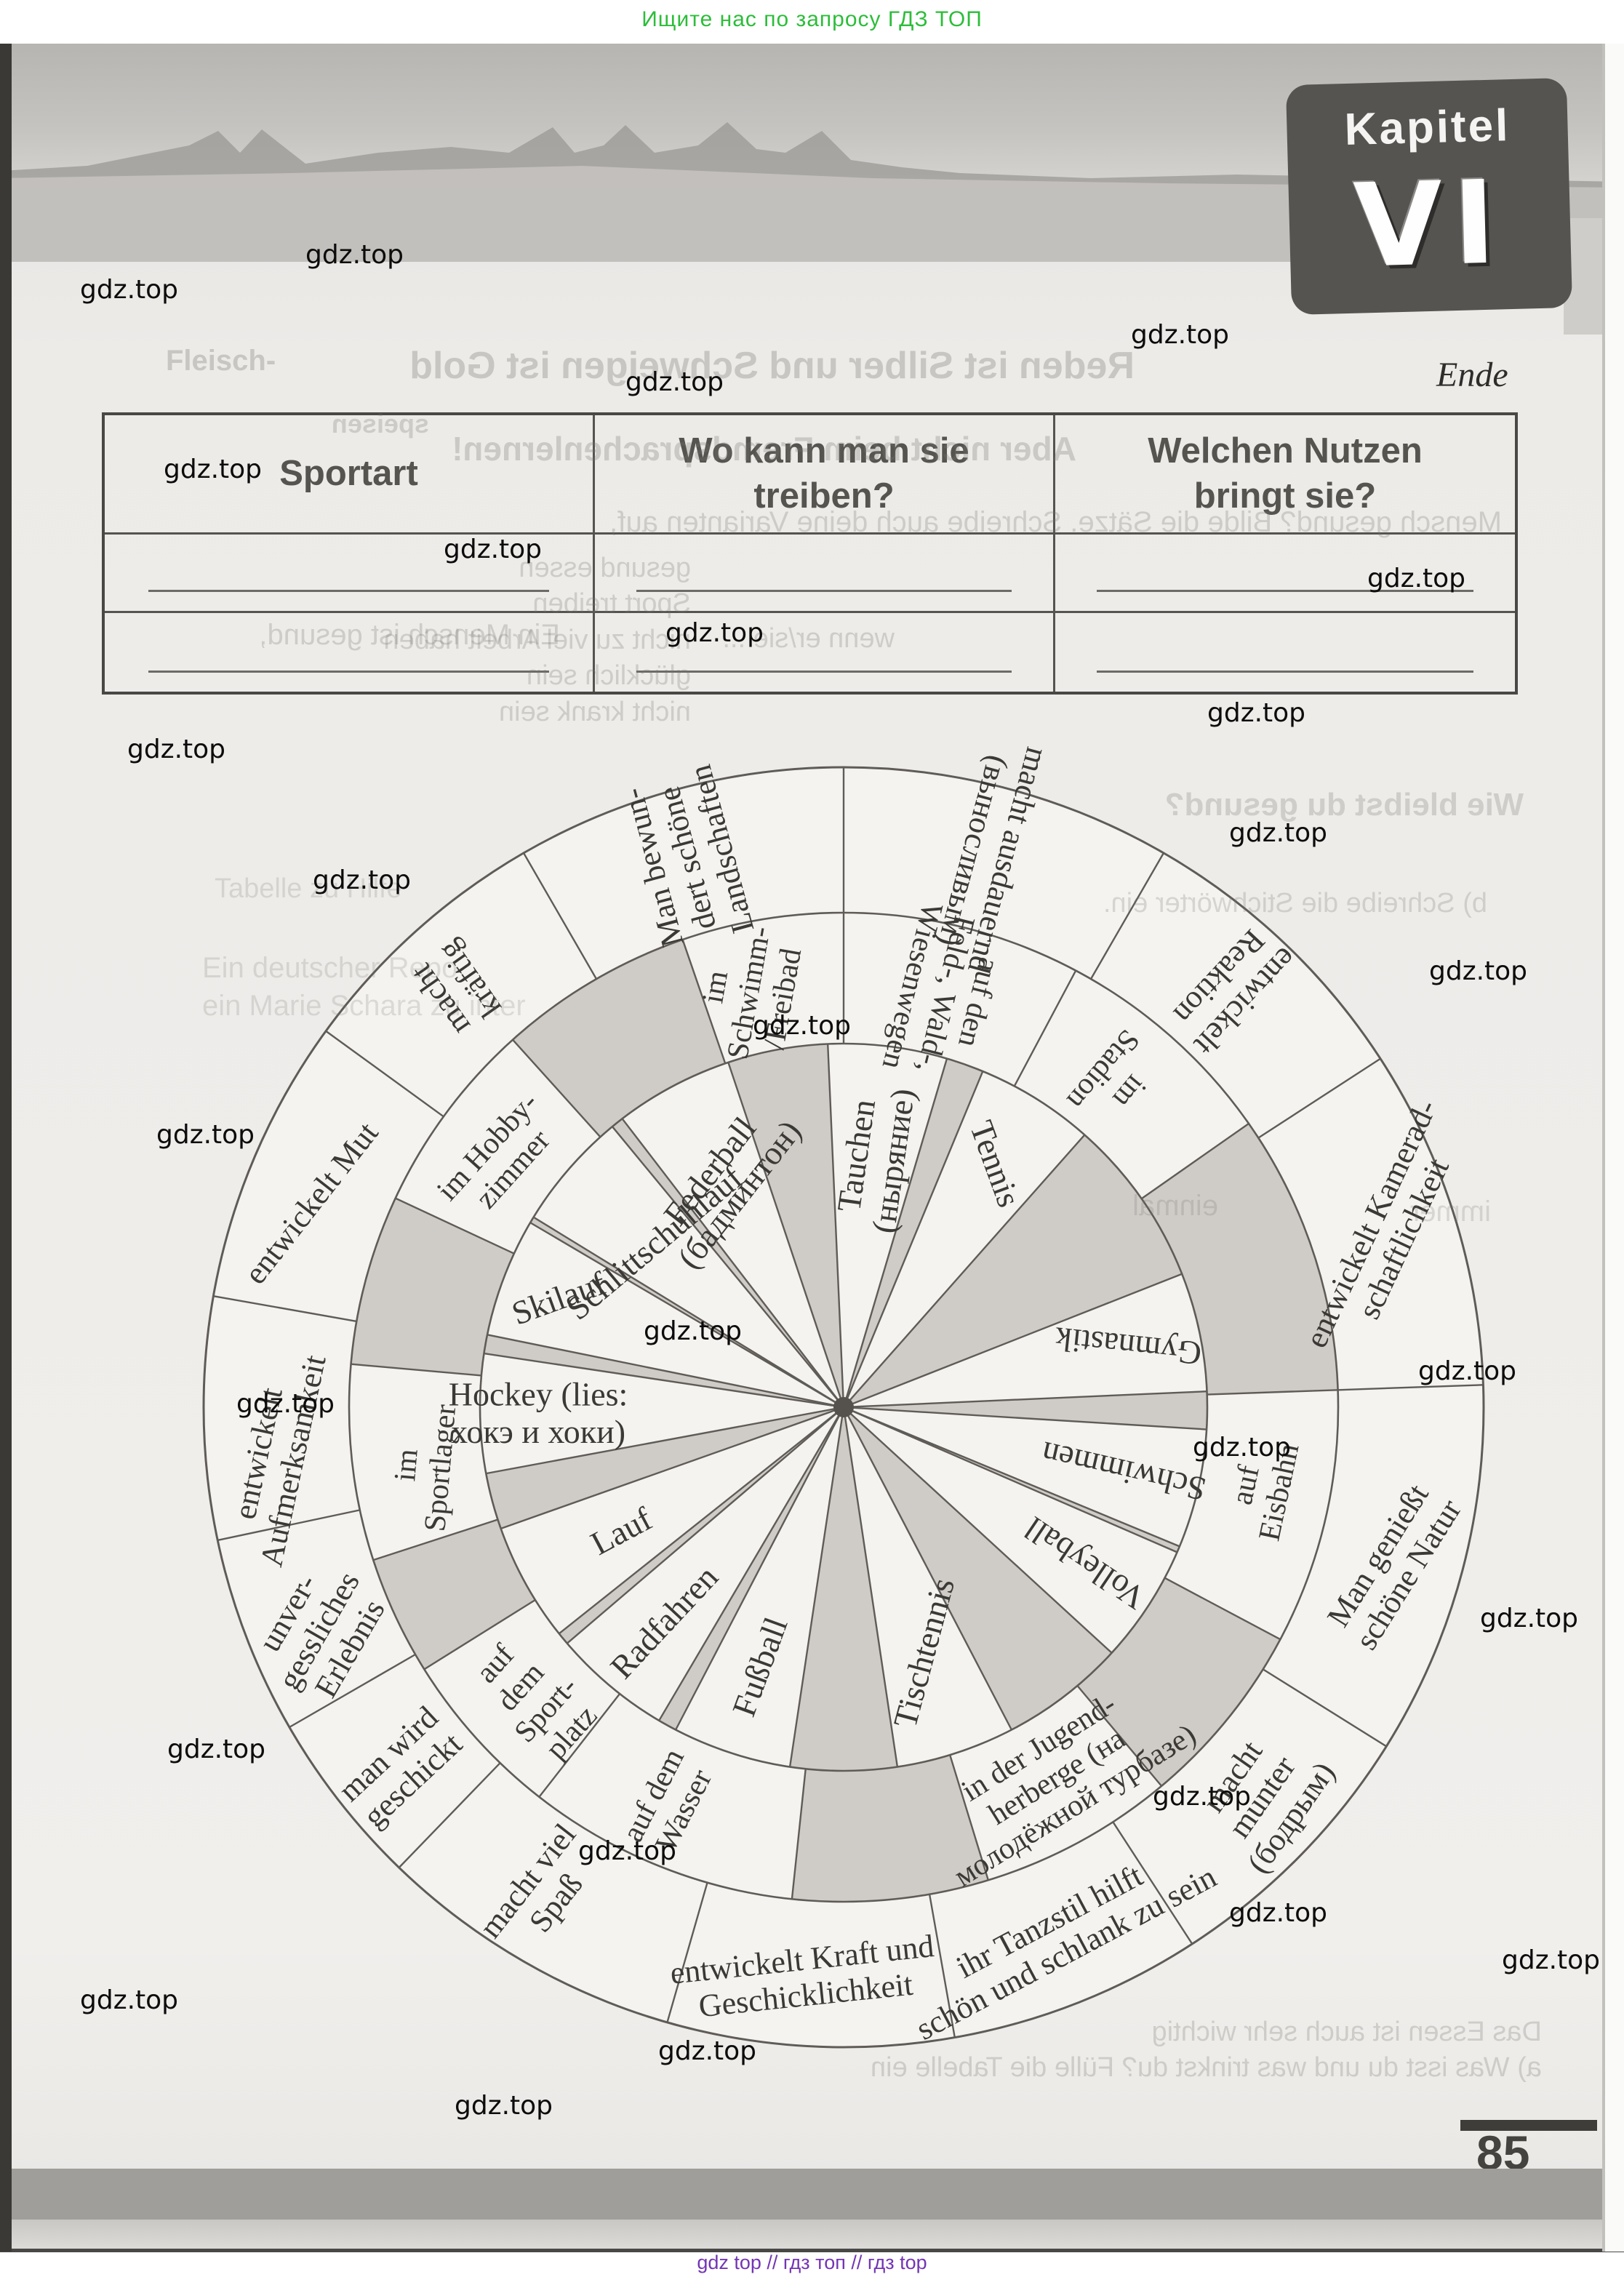 The width and height of the screenshot is (1624, 2277). Describe the element at coordinates (825, 475) in the screenshot. I see `table-header-wo: Wo kann man sie treiben?` at that location.